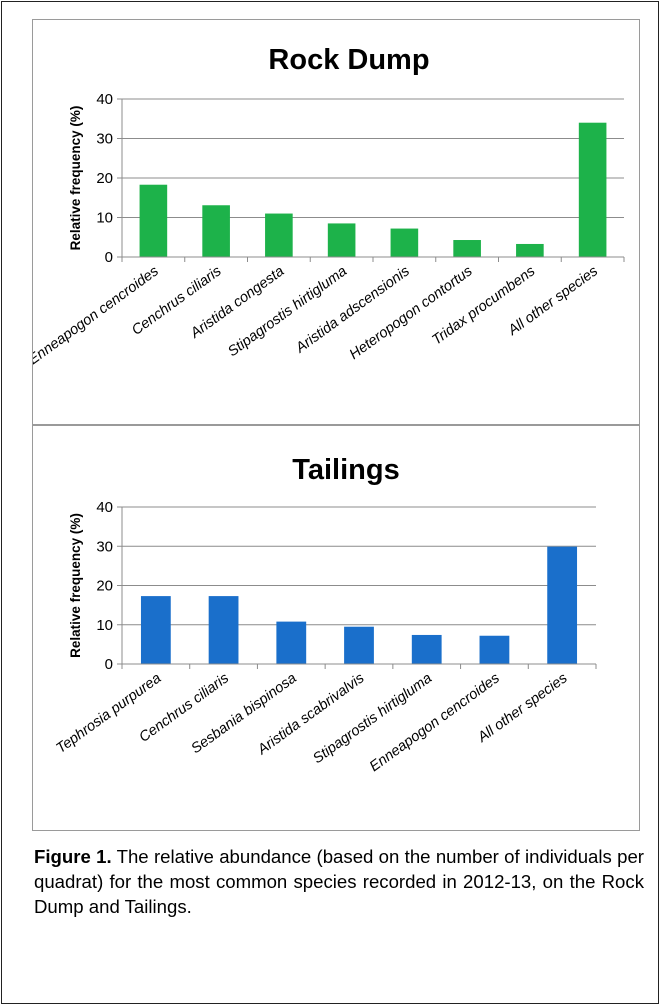  Describe the element at coordinates (104, 178) in the screenshot. I see `rock-dump-y-tick-label: 20` at that location.